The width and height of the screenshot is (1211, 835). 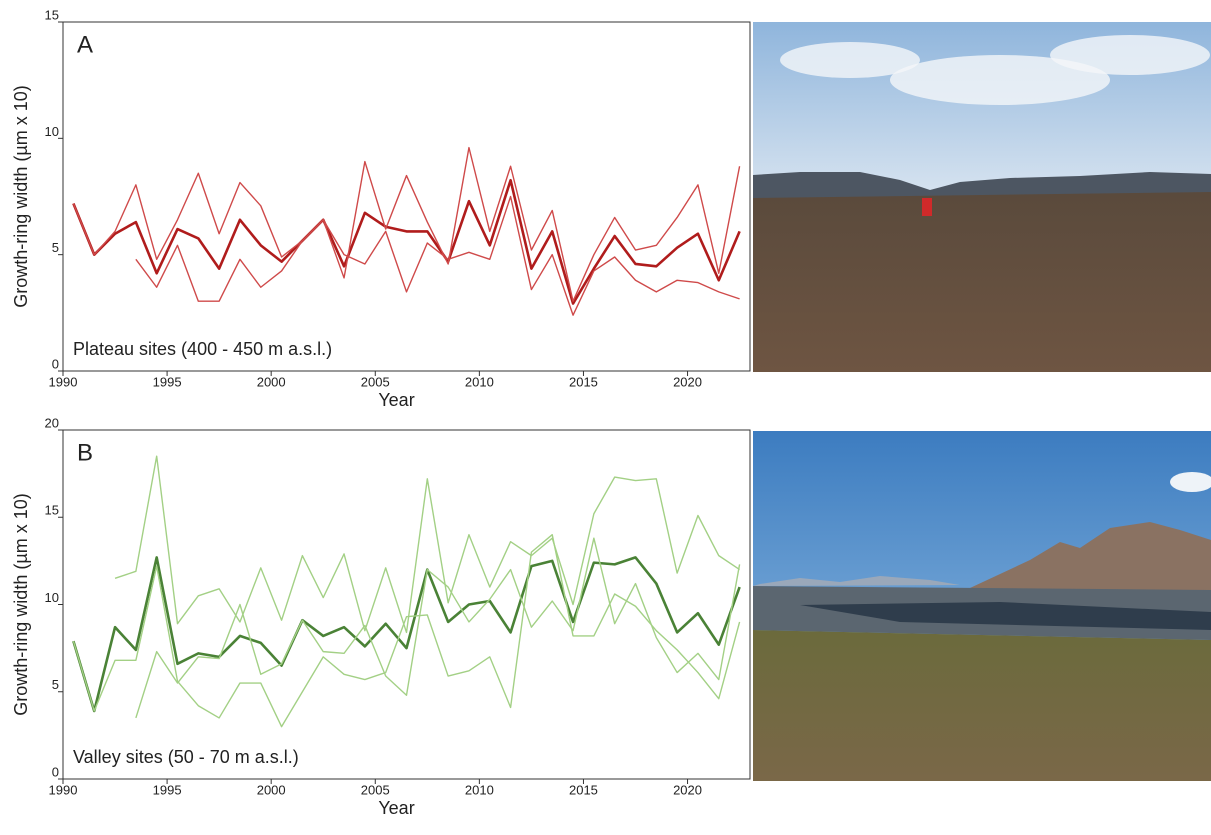 I want to click on annotation: Valley sites (50 - 70 m a.s.l.), so click(x=186, y=757).